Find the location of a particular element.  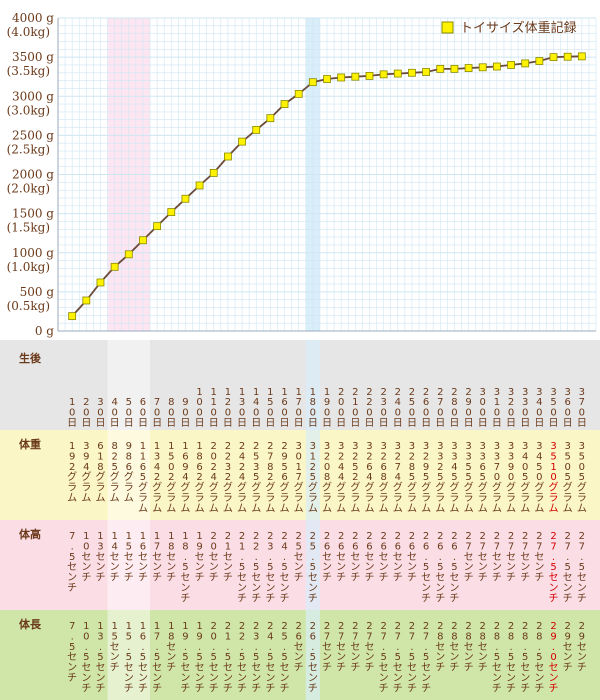

height-row-background is located at coordinates (300, 565).